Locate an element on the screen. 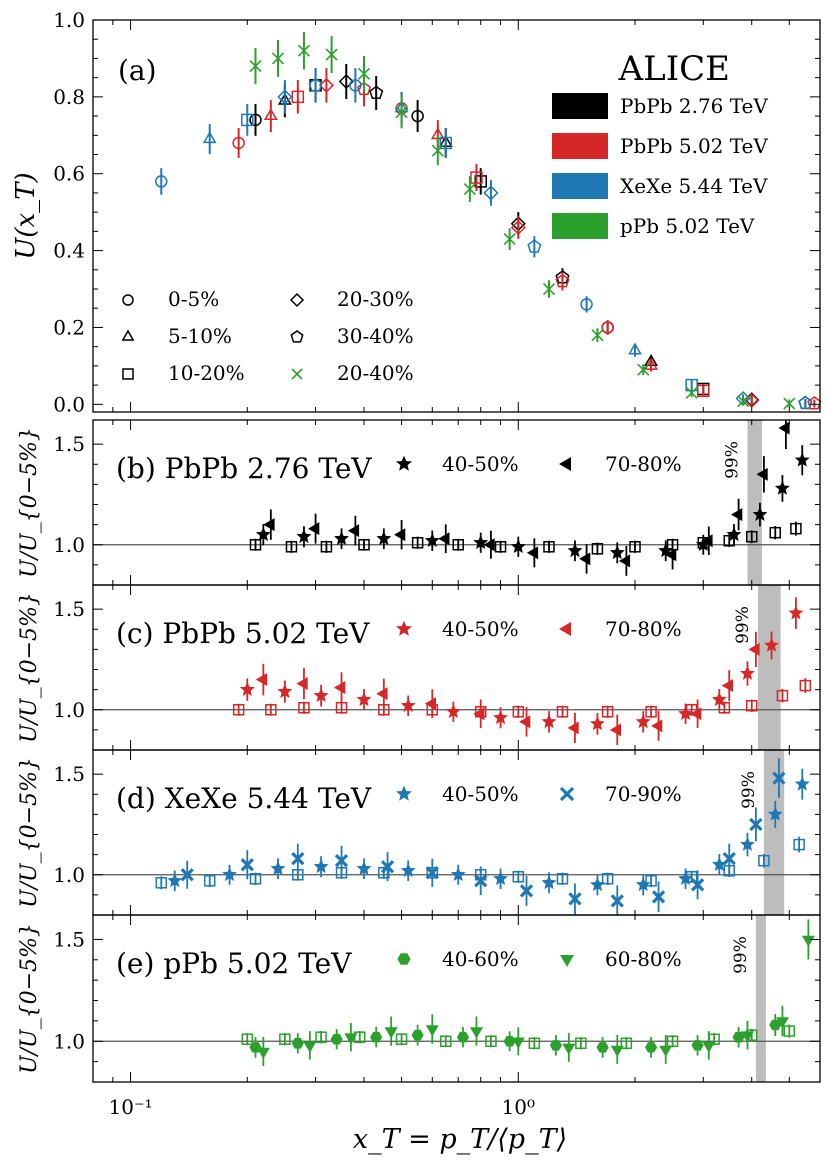 The image size is (830, 1166). legend-centrality-label: 5-10% is located at coordinates (200, 336).